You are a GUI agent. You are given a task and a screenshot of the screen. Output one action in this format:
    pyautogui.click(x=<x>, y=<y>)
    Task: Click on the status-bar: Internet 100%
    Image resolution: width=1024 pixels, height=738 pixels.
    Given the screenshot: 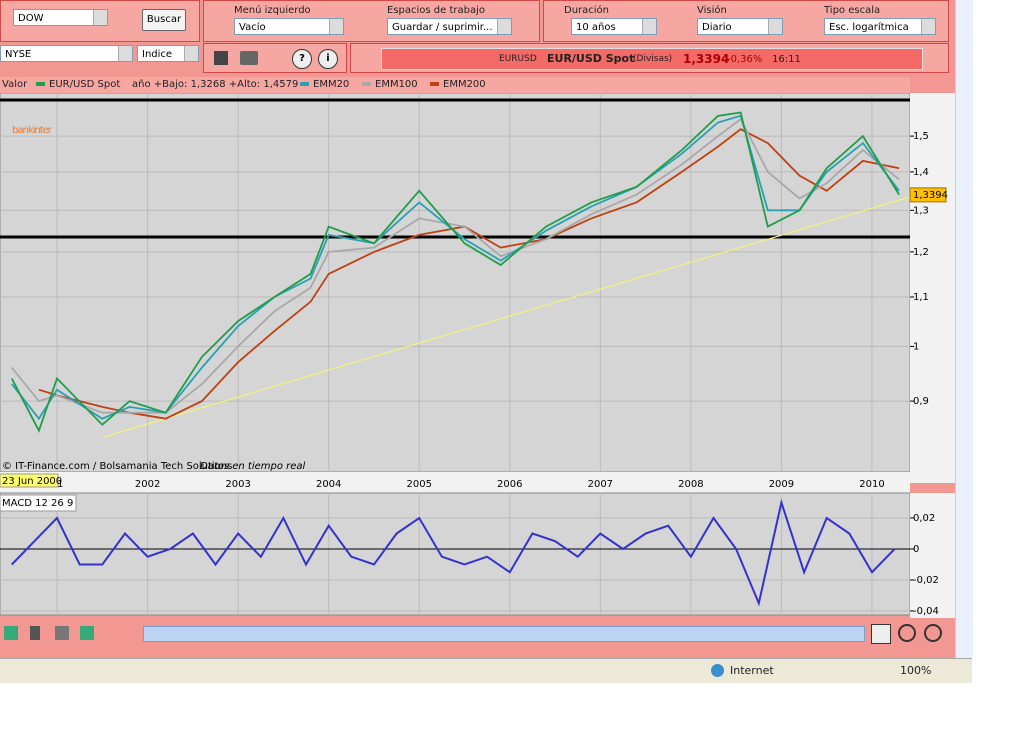 What is the action you would take?
    pyautogui.click(x=486, y=670)
    